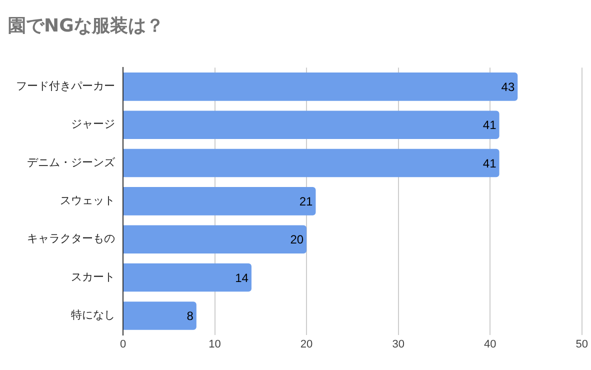  Describe the element at coordinates (306, 344) in the screenshot. I see `x-tick-label: 20` at that location.